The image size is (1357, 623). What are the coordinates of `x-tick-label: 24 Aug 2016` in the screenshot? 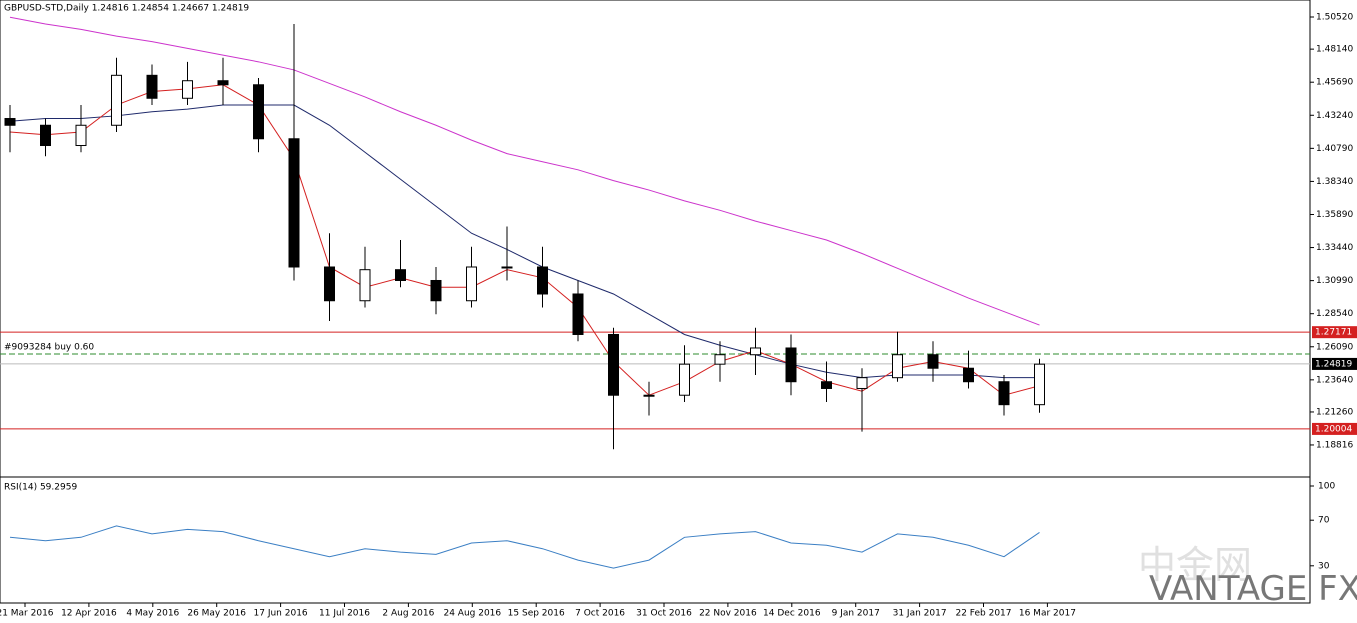 It's located at (472, 614).